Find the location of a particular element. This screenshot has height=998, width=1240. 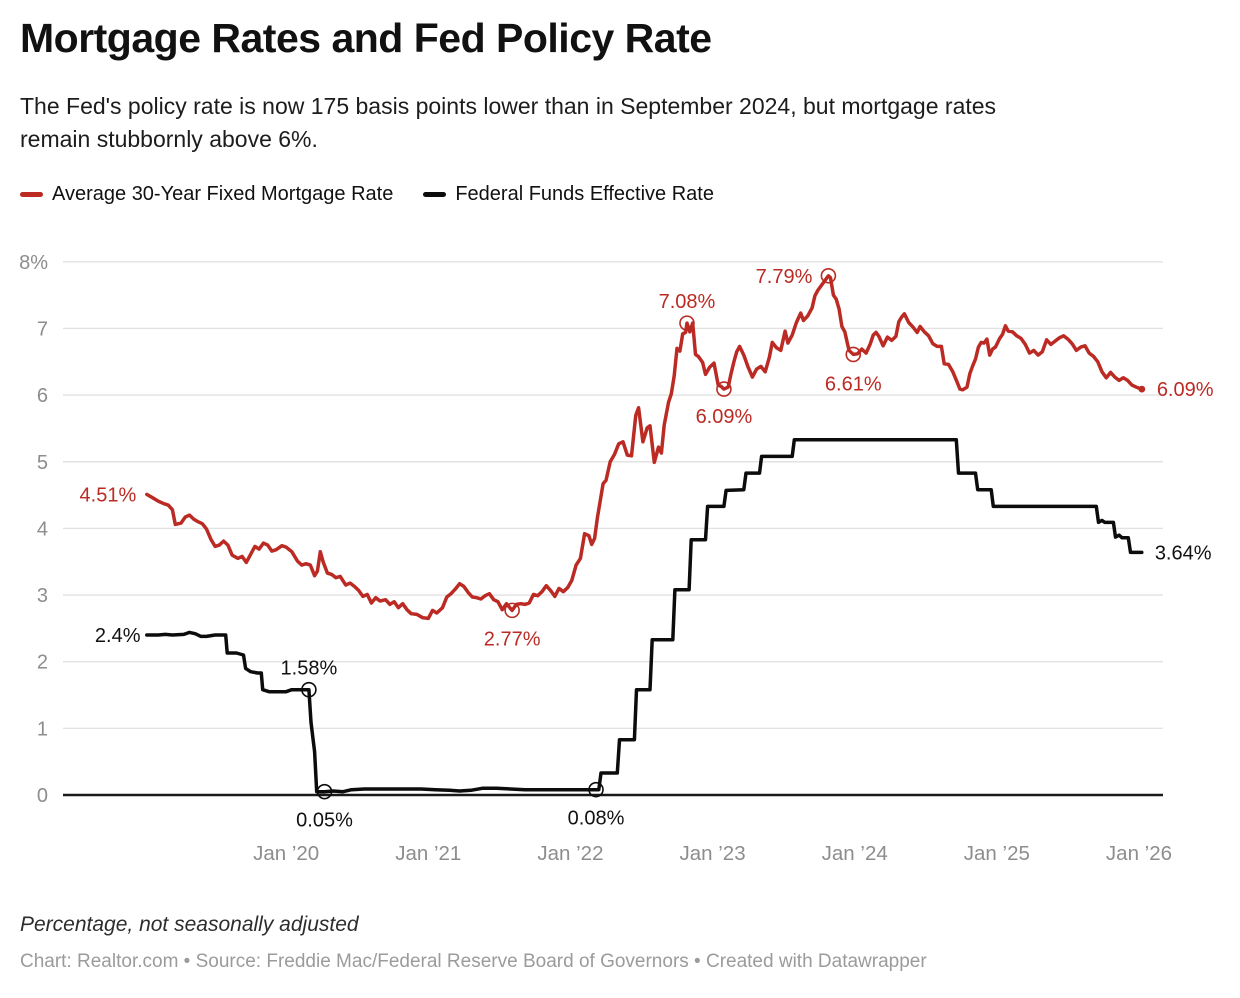

x-axis-tick-label: Jan ’21 is located at coordinates (428, 853).